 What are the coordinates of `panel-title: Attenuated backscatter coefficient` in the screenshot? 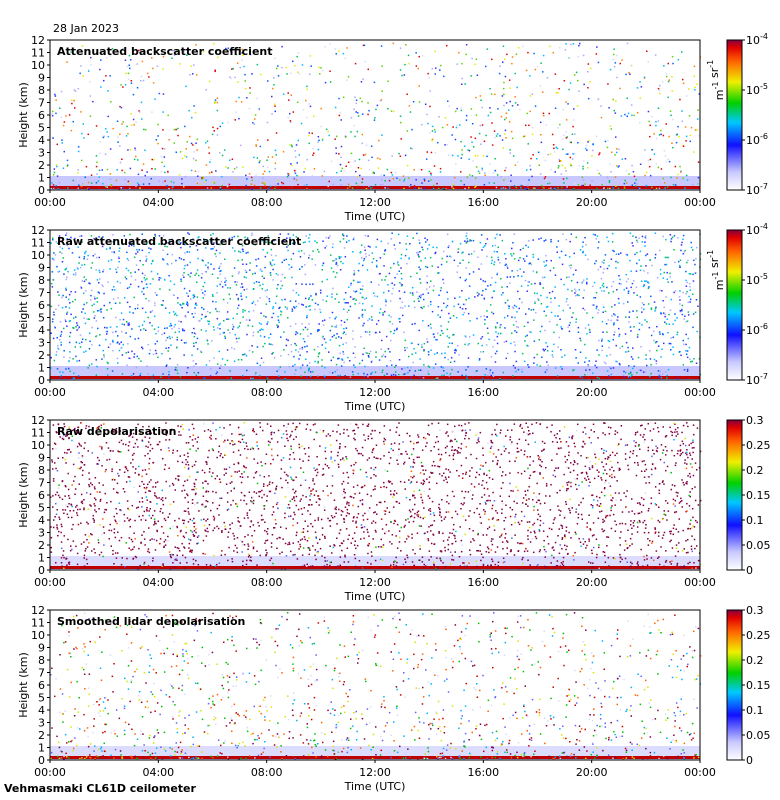 It's located at (165, 51).